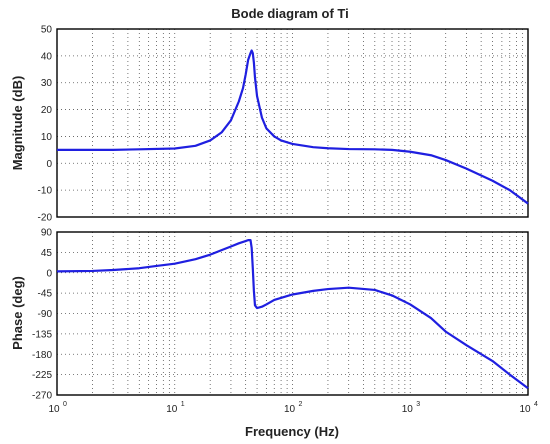  I want to click on phase-ytick-label: -225, so click(42, 375).